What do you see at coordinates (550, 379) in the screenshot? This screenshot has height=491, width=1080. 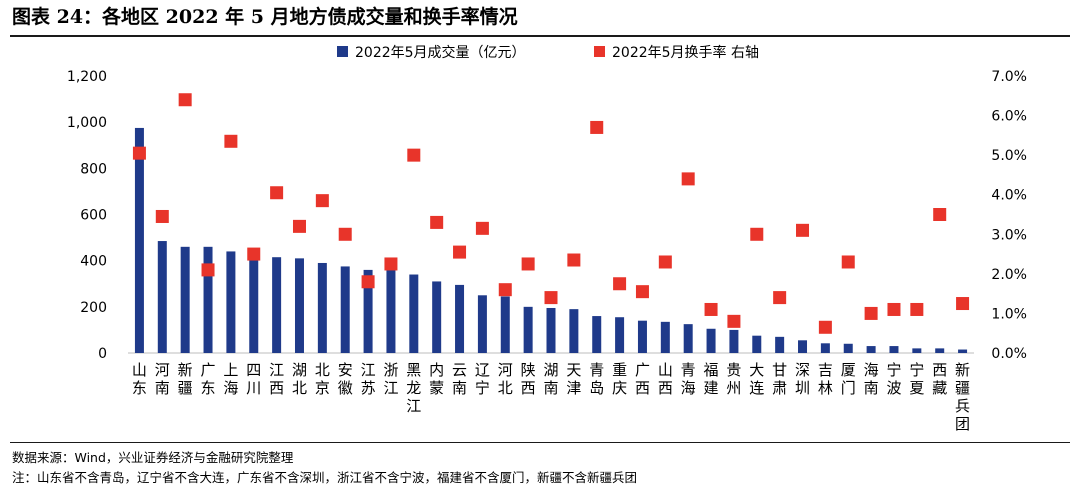 I see `category-label: 湖南` at bounding box center [550, 379].